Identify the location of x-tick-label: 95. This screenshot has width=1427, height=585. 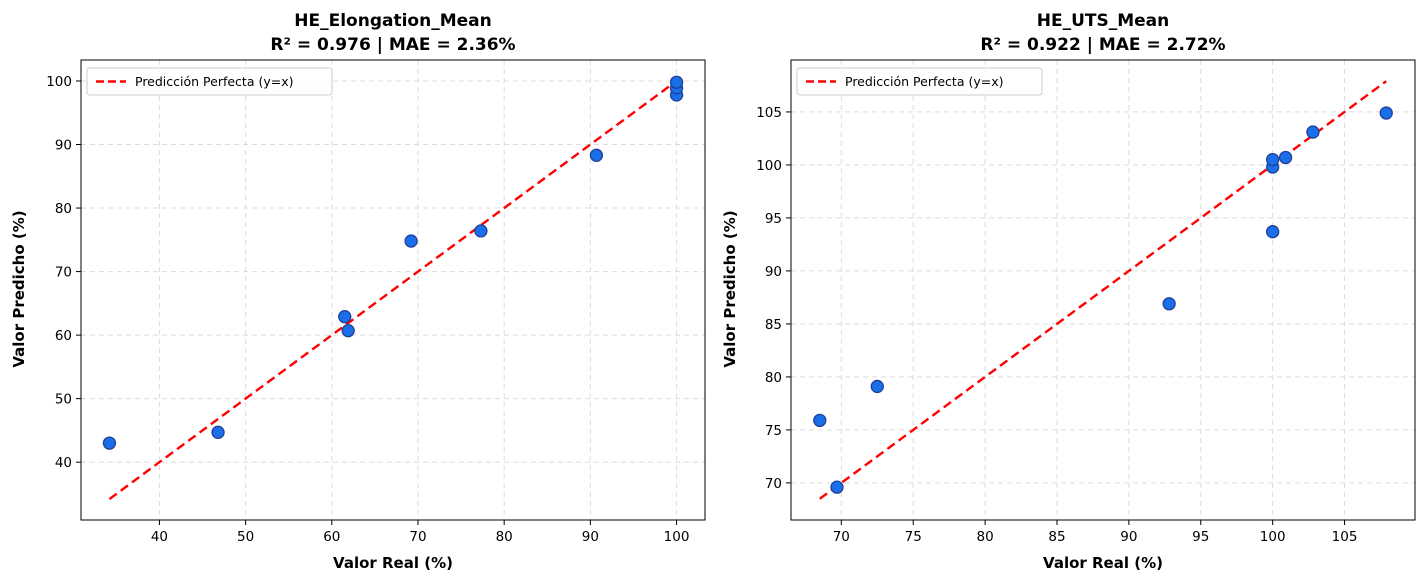
(1200, 537).